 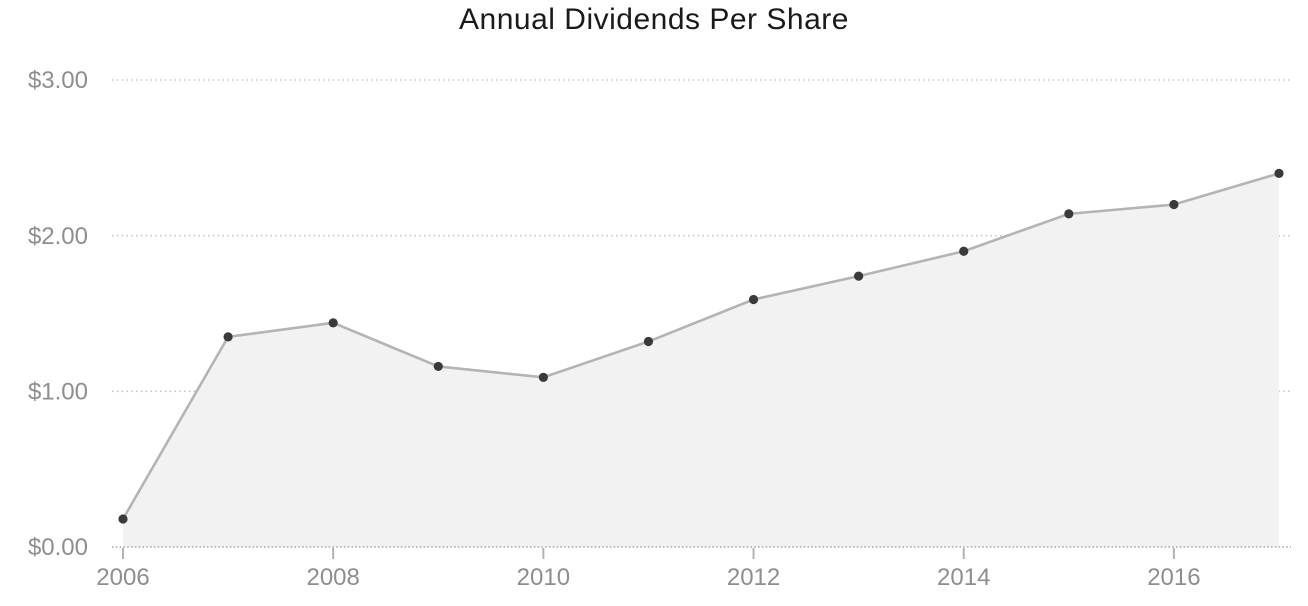 I want to click on y-tick-label: $0.00, so click(x=58, y=547).